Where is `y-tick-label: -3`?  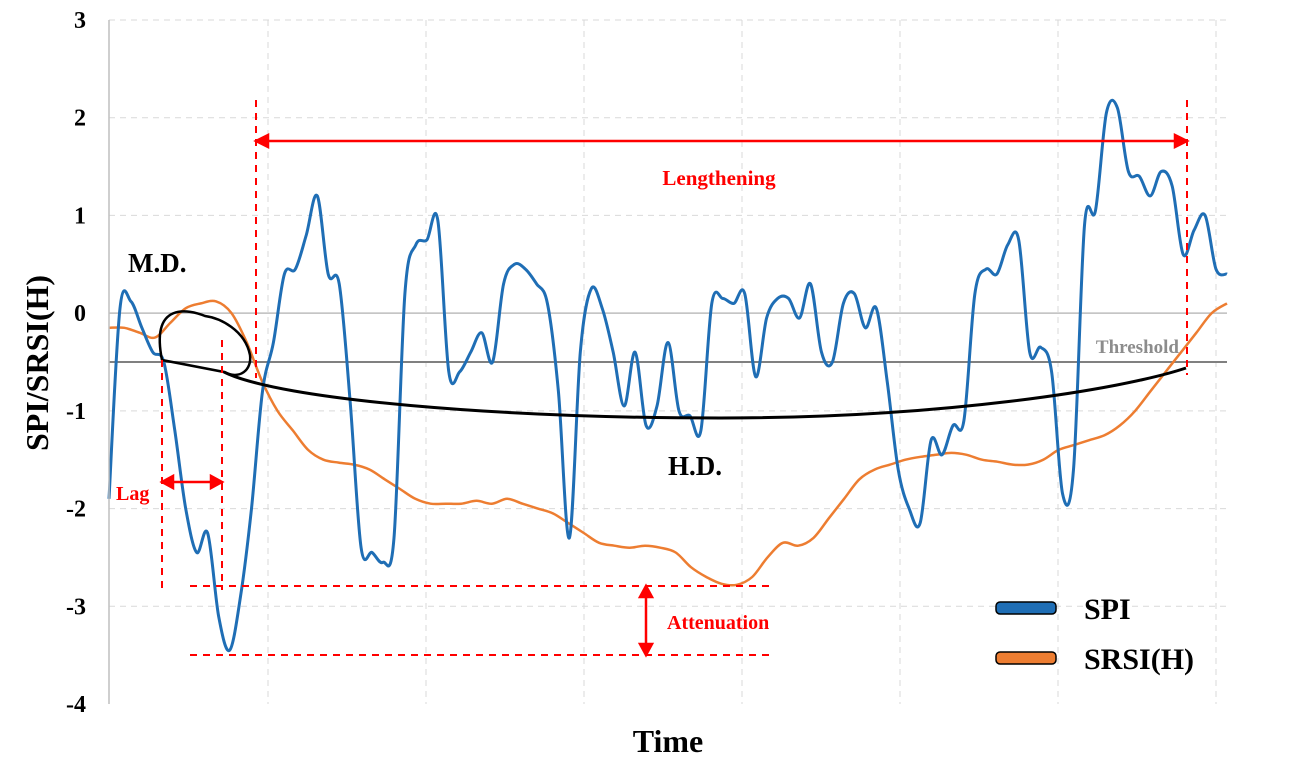 y-tick-label: -3 is located at coordinates (76, 607).